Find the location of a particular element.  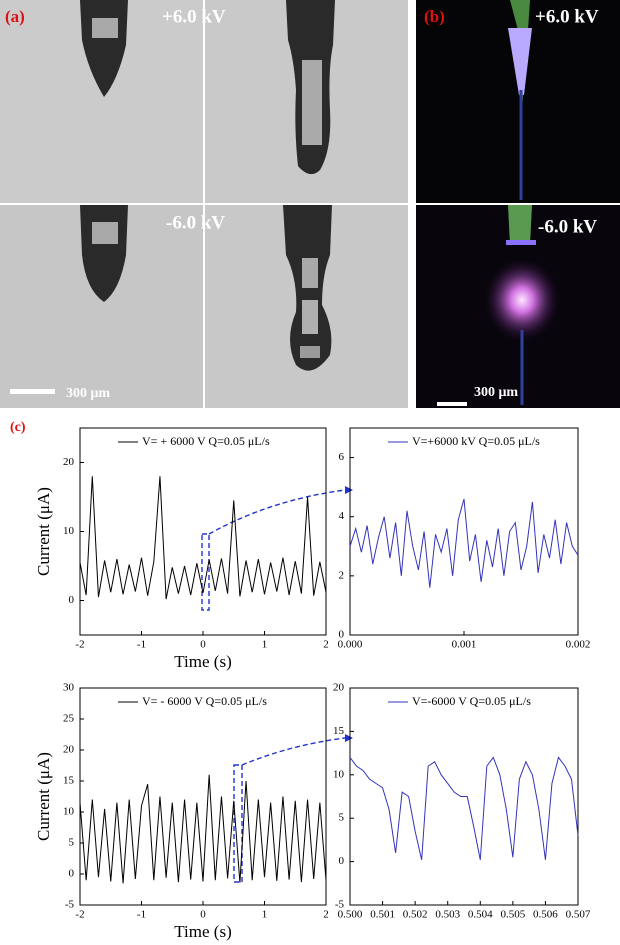

x-tick-label: 0.503 is located at coordinates (447, 915).